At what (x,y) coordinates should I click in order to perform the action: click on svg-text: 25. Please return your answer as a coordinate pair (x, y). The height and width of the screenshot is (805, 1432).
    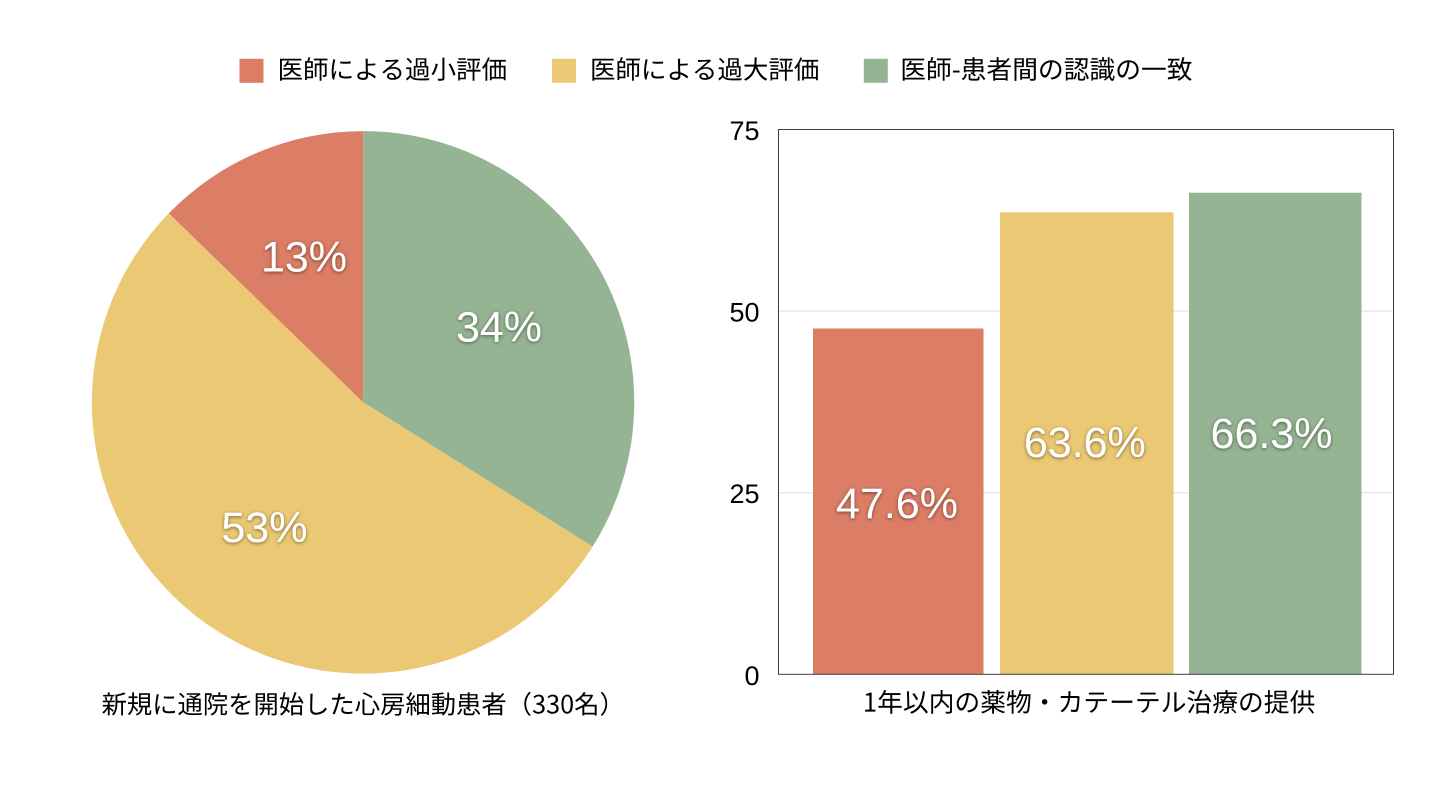
    Looking at the image, I should click on (744, 494).